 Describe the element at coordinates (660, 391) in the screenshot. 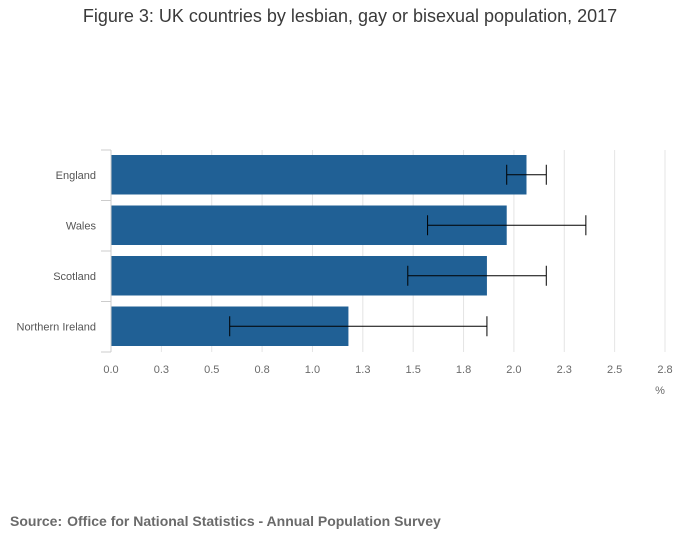

I see `x-axis-label: %` at that location.